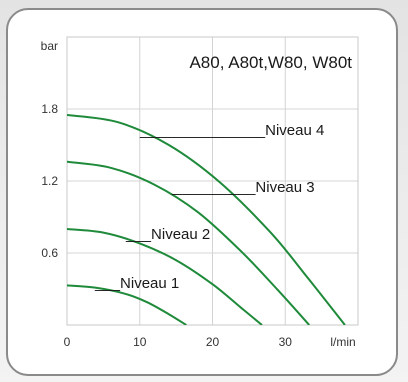  What do you see at coordinates (49, 46) in the screenshot?
I see `y-axis-label: bar` at bounding box center [49, 46].